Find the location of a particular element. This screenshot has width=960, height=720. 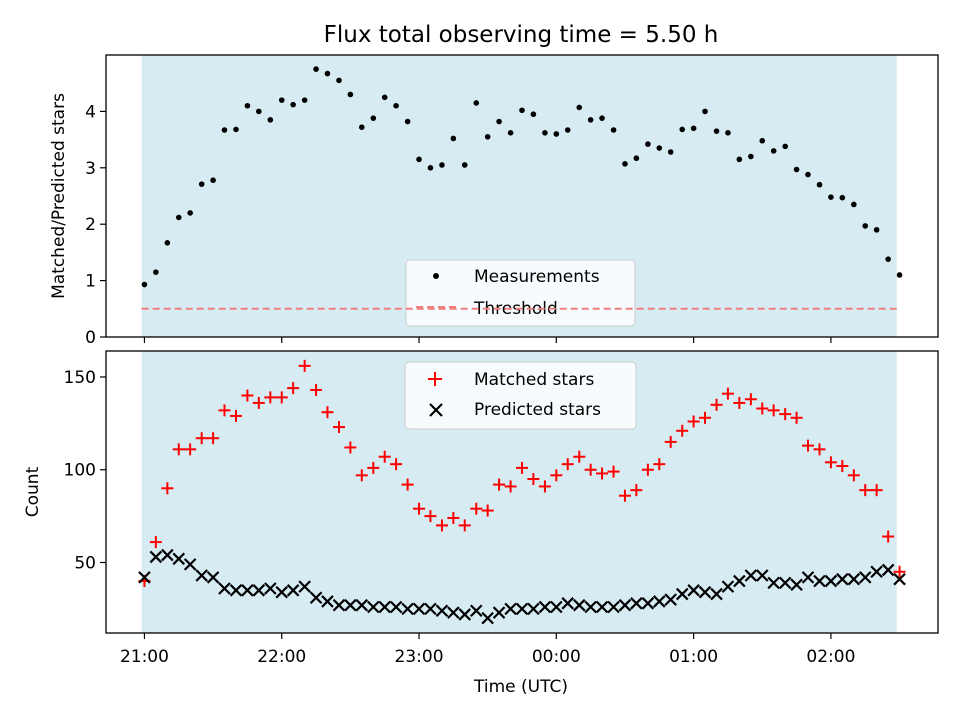

x-tick-label: 23:00 is located at coordinates (419, 657).